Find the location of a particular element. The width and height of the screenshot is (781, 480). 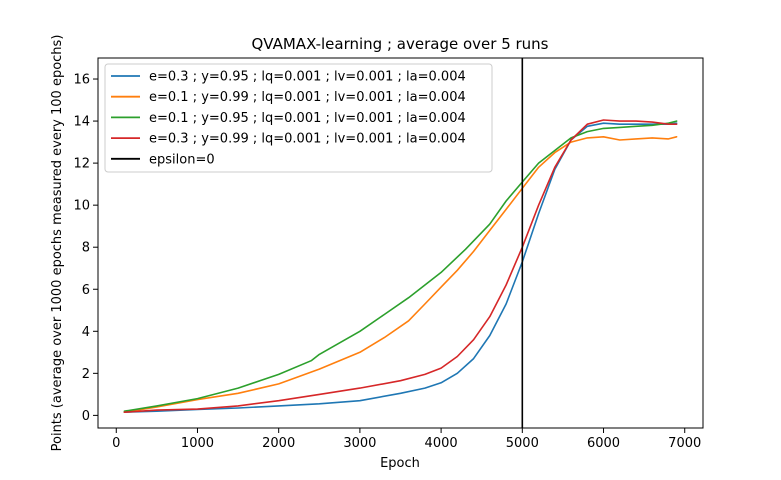

x-axis-label: Epoch is located at coordinates (400, 463).